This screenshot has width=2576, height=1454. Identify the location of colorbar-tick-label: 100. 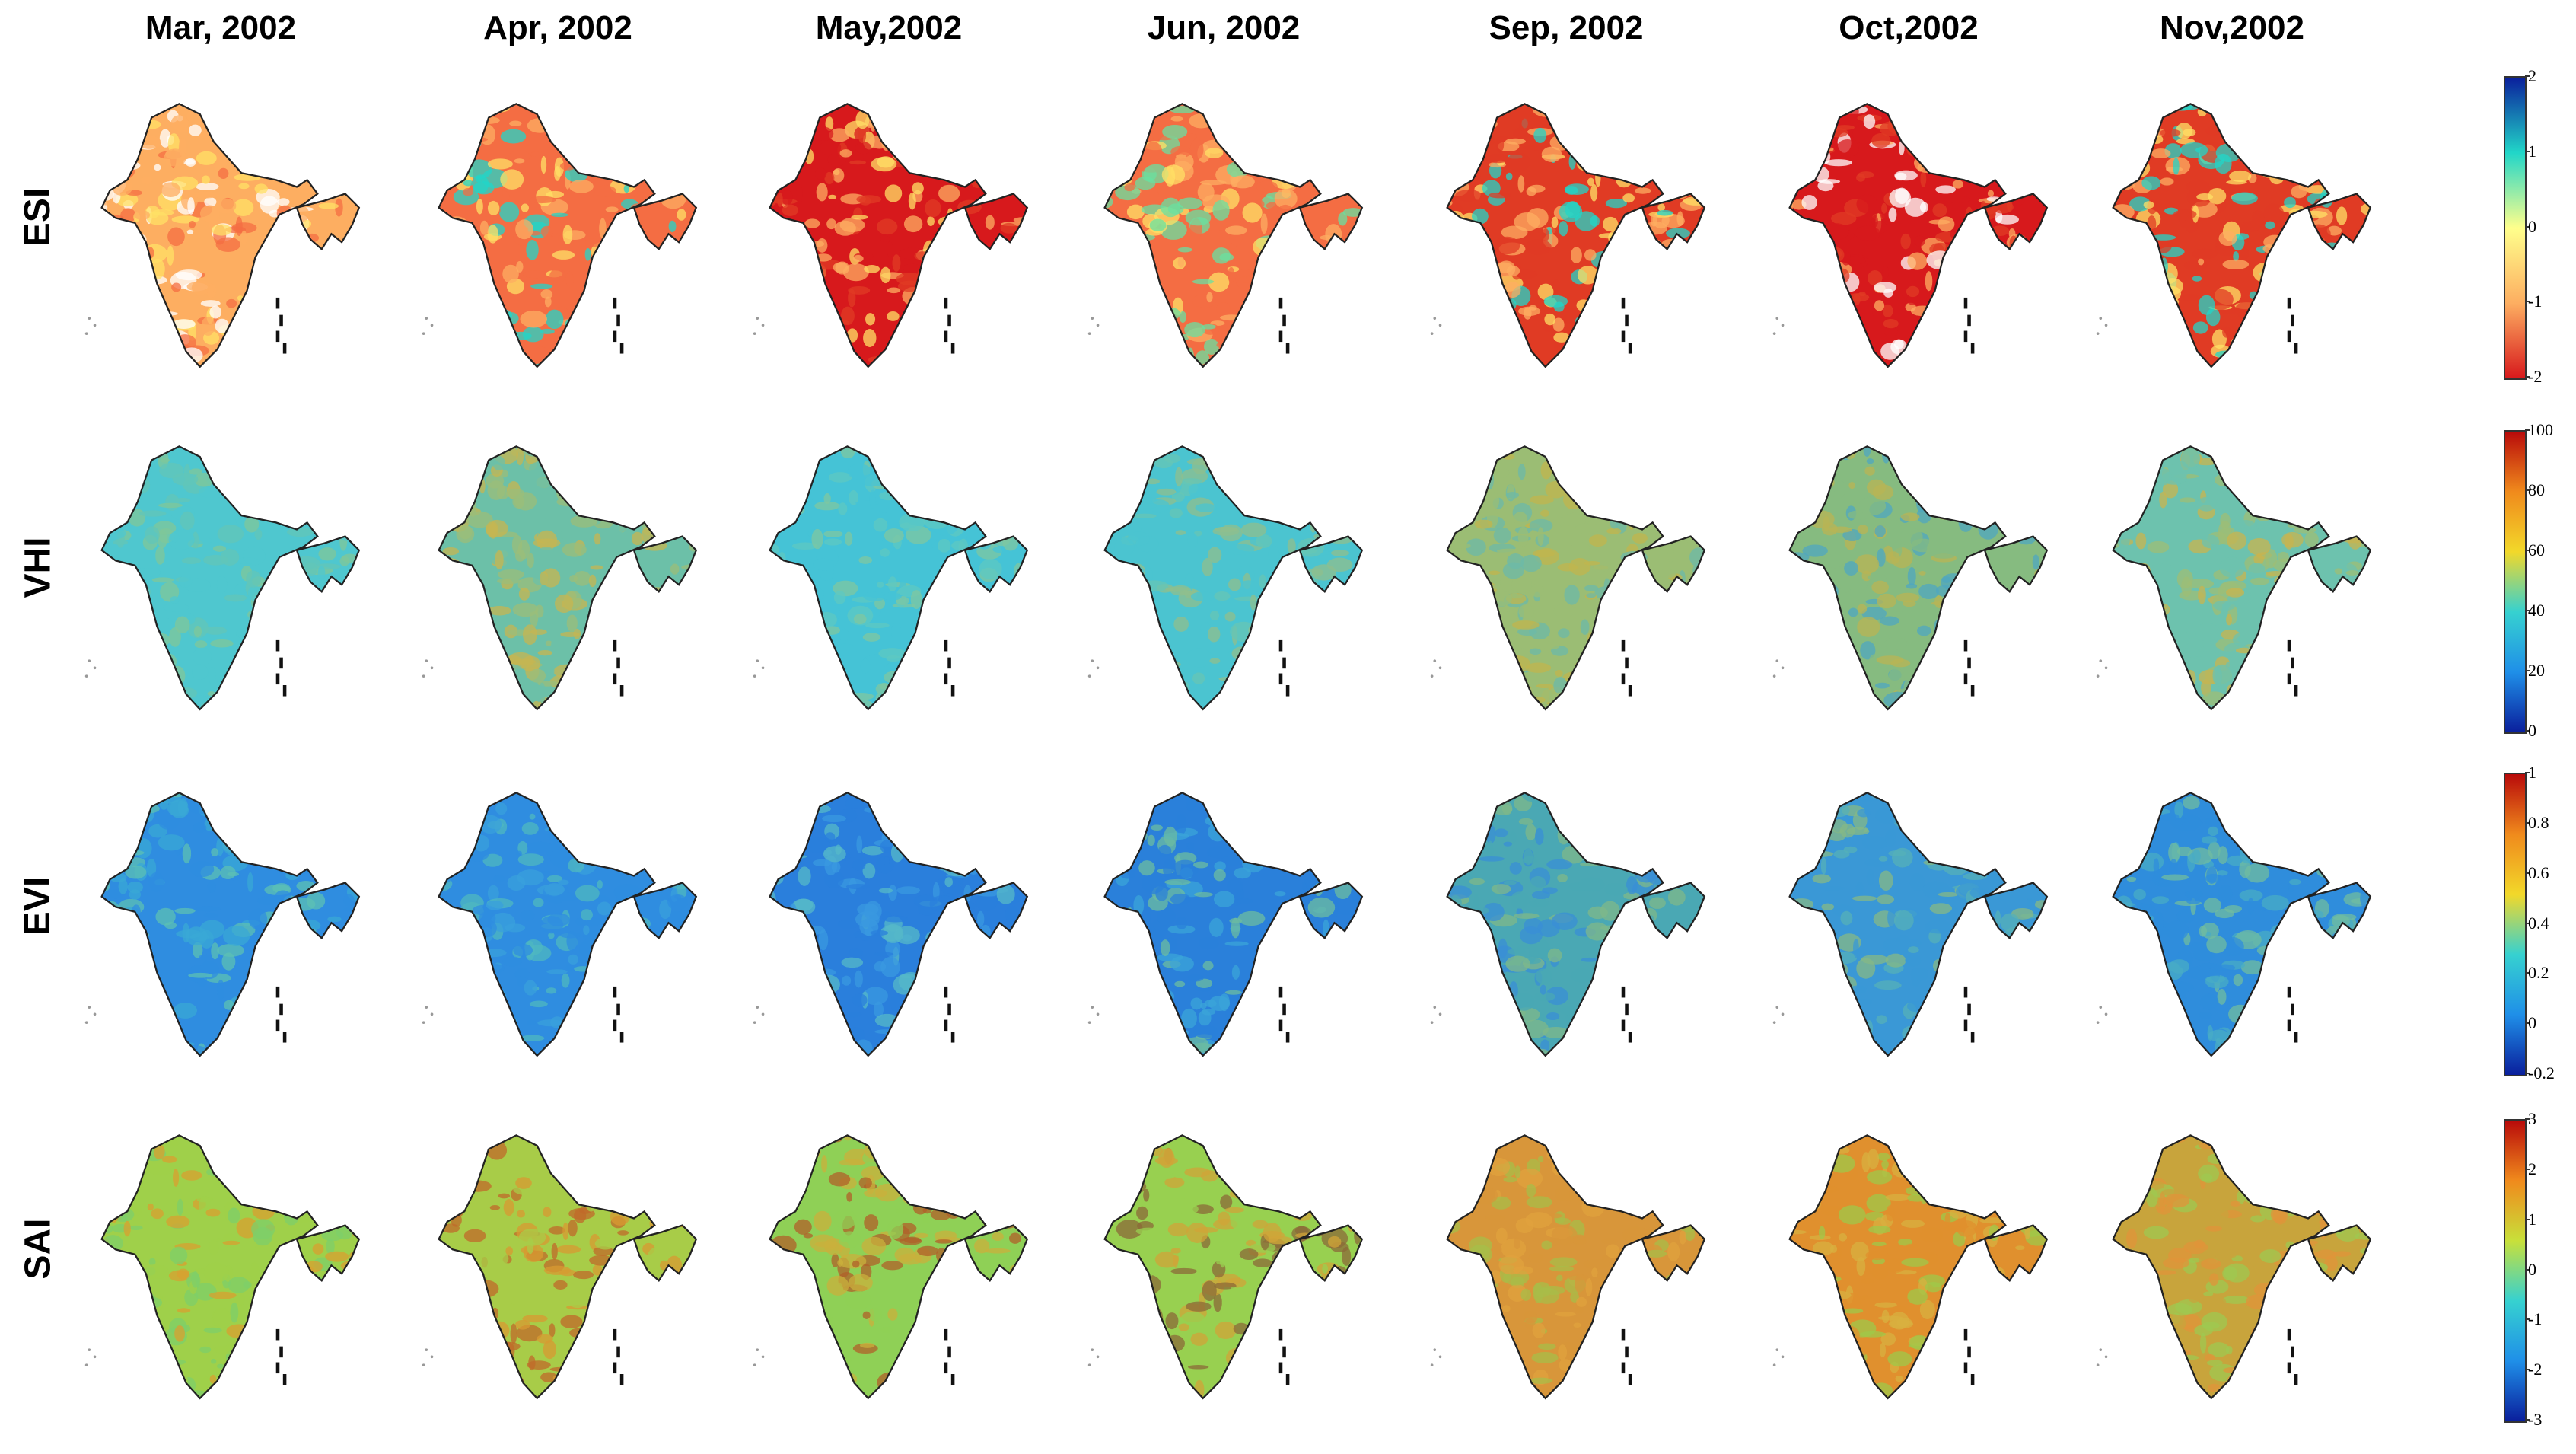
(2540, 429).